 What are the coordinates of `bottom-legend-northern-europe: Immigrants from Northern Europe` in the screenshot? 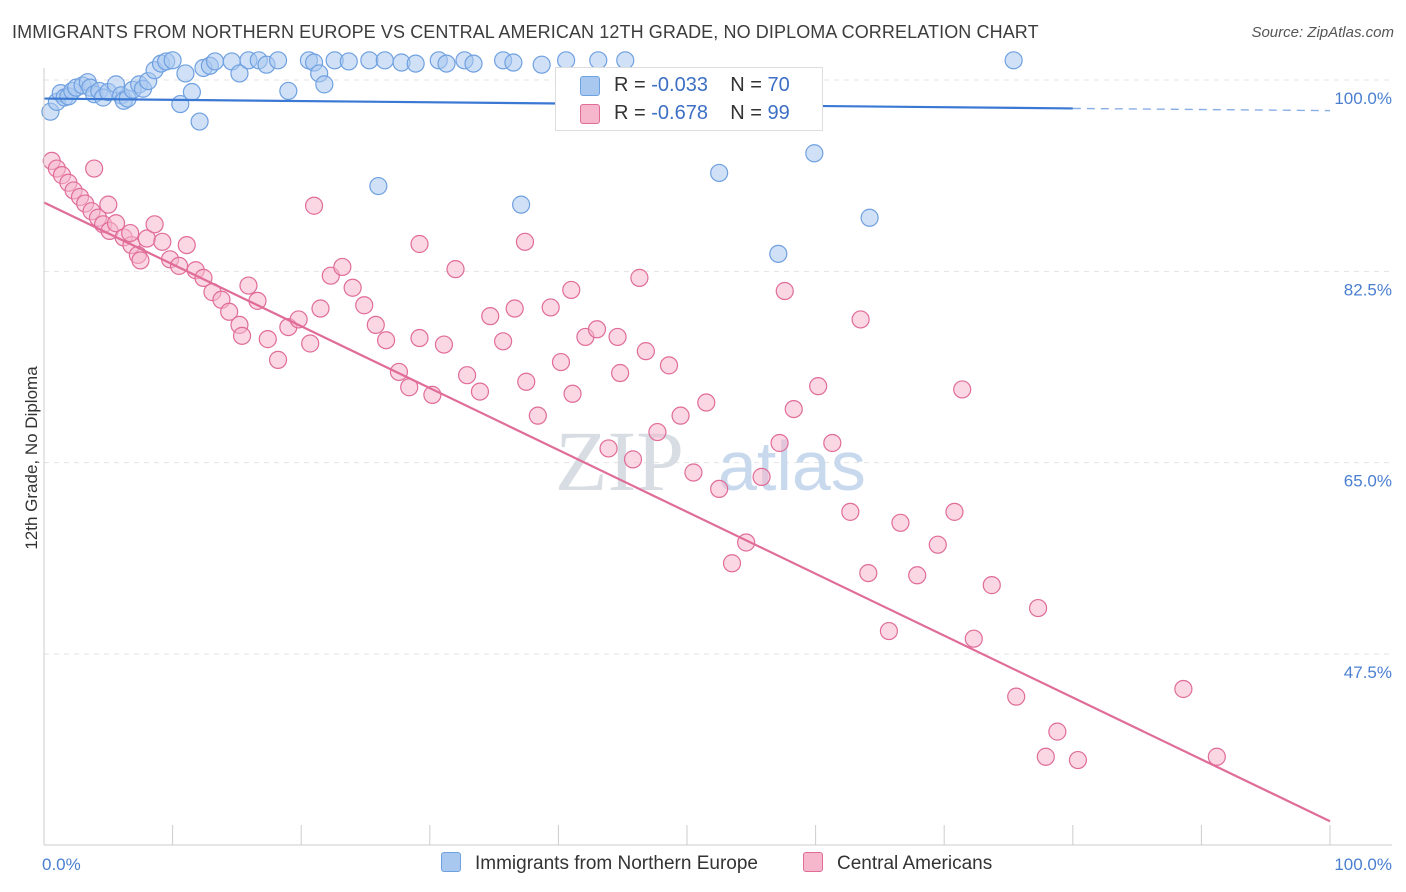 It's located at (599, 863).